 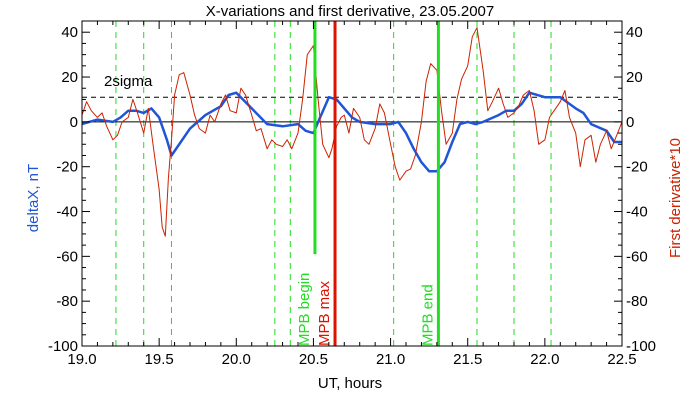 What do you see at coordinates (350, 383) in the screenshot?
I see `x-axis-title: UT, hours` at bounding box center [350, 383].